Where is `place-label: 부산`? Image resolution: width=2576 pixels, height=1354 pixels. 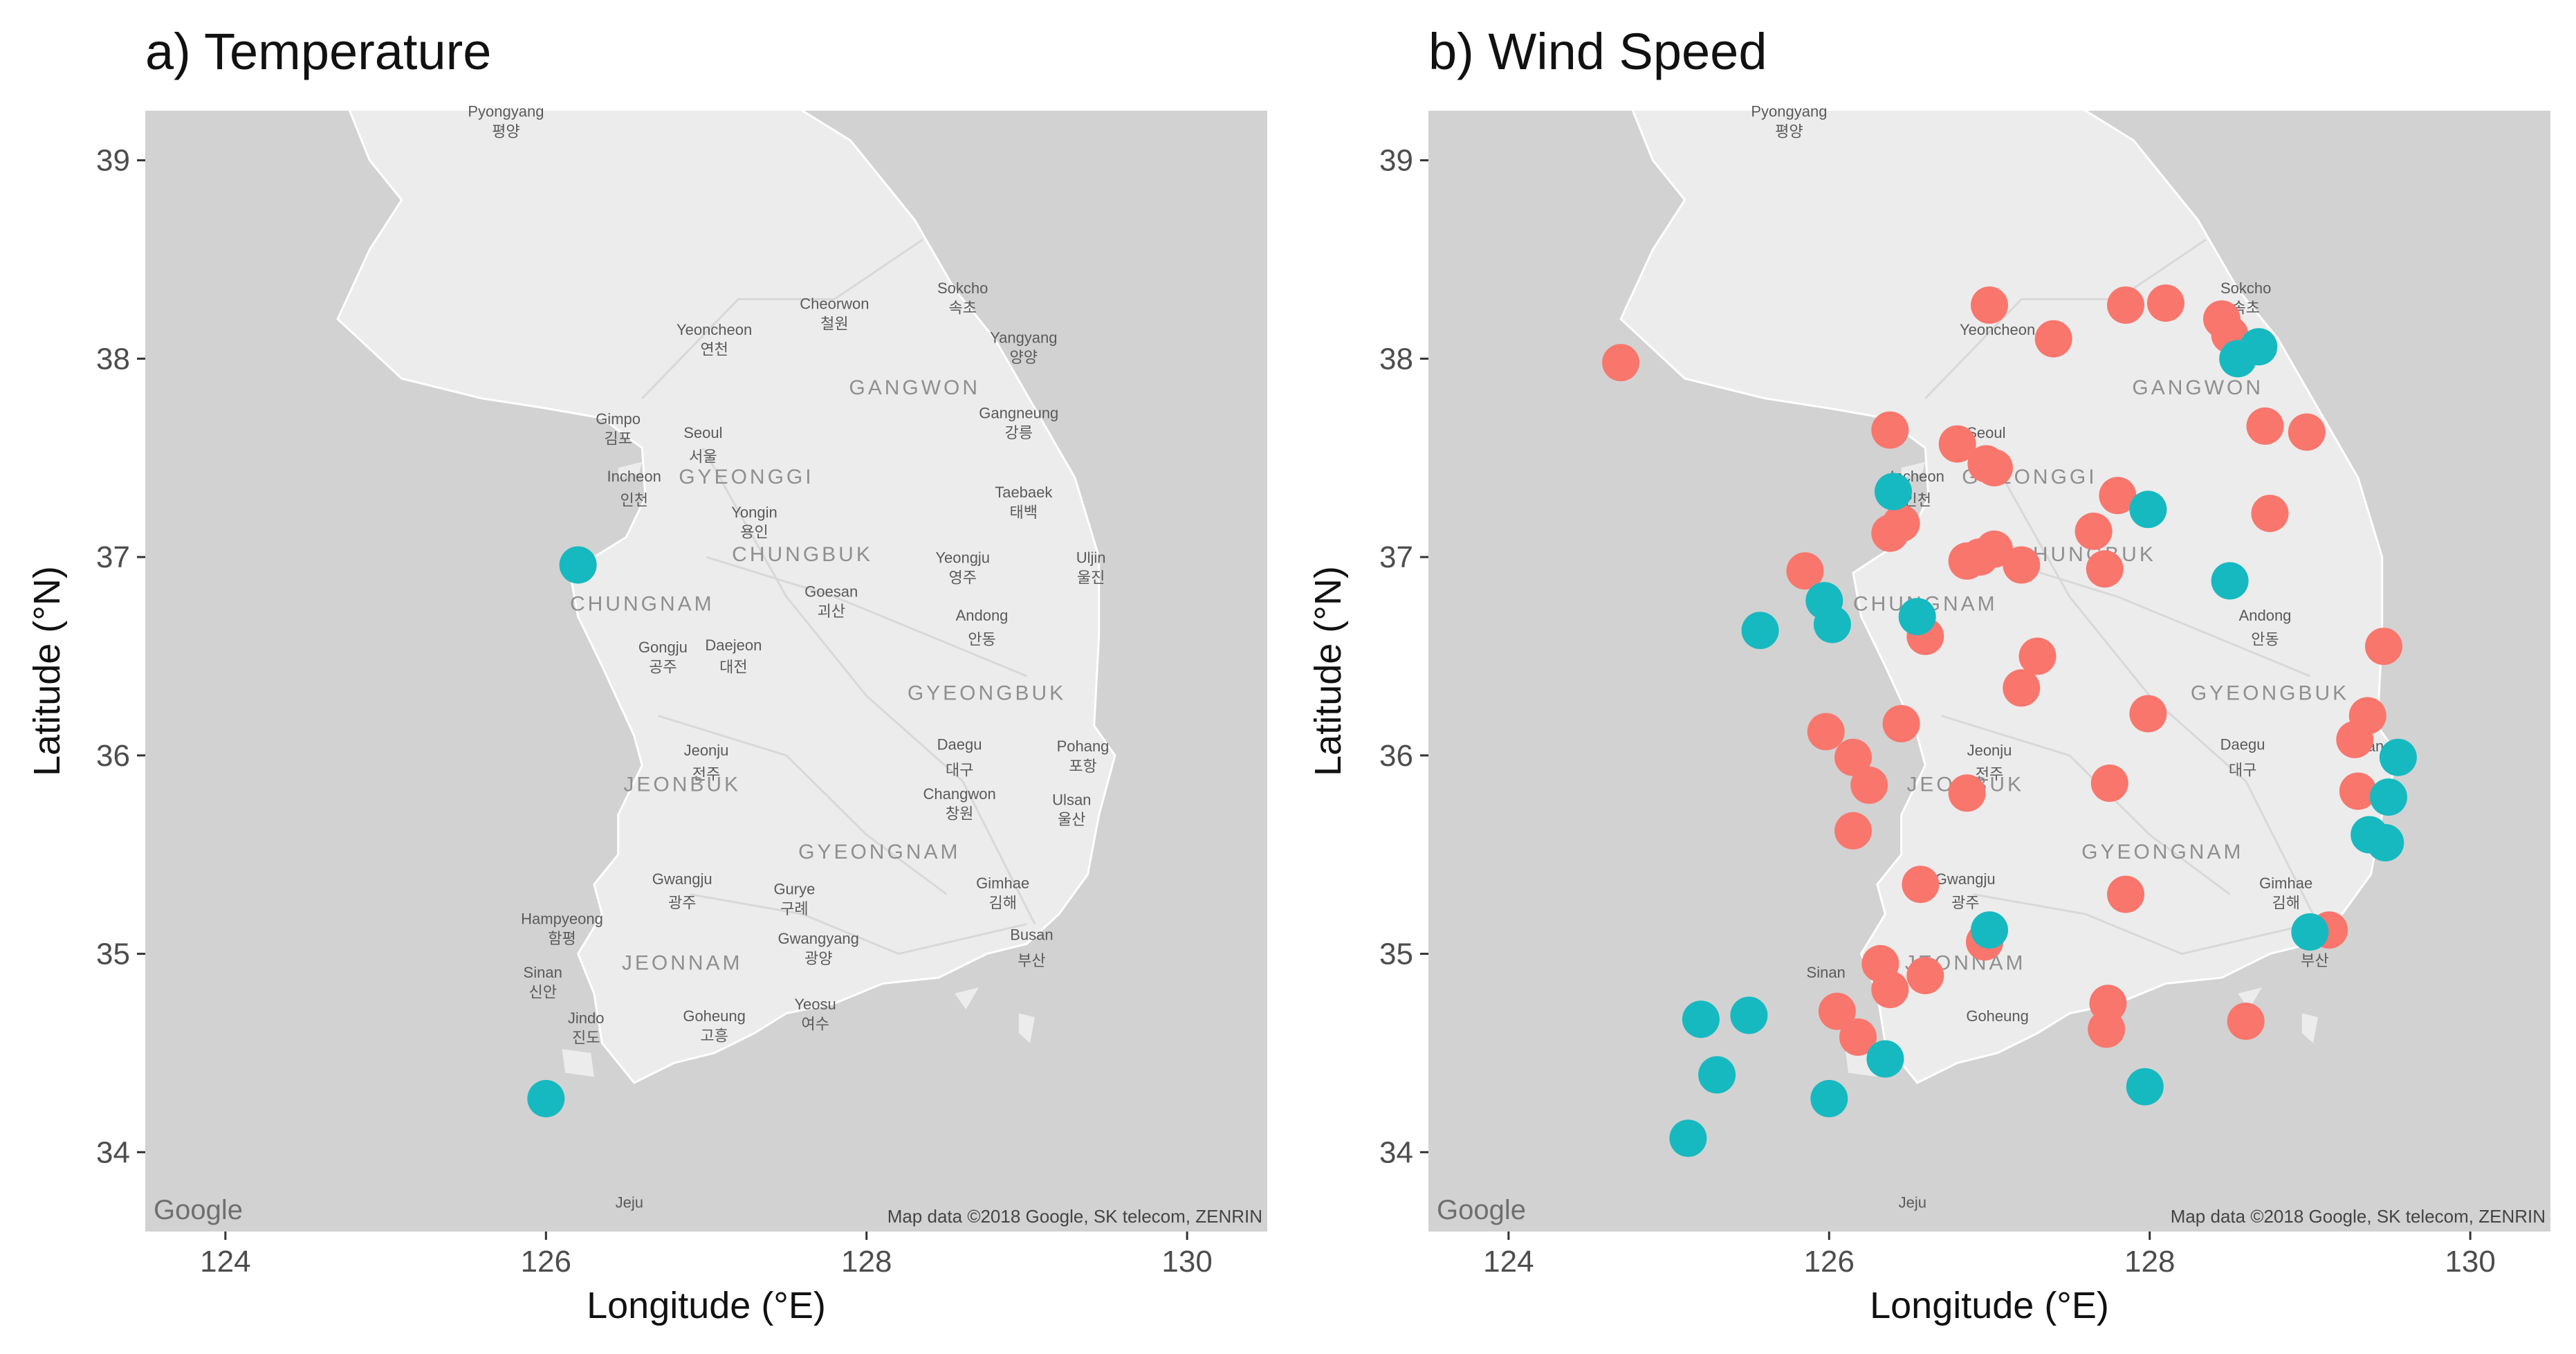 place-label: 부산 is located at coordinates (2314, 960).